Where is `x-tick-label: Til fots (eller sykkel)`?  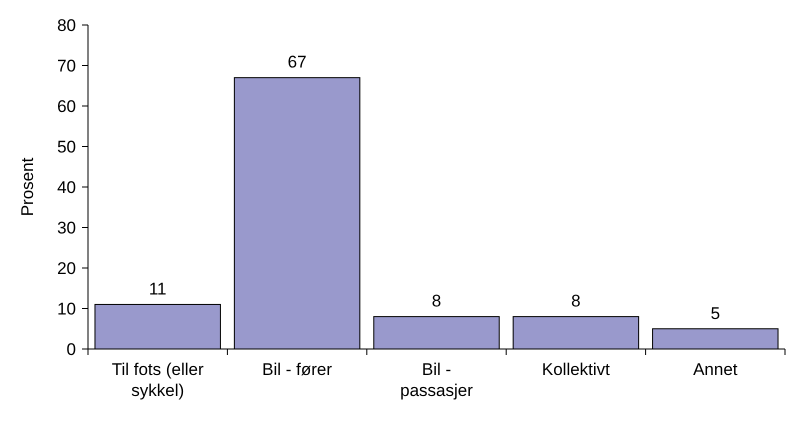 x-tick-label: Til fots (eller sykkel) is located at coordinates (158, 380).